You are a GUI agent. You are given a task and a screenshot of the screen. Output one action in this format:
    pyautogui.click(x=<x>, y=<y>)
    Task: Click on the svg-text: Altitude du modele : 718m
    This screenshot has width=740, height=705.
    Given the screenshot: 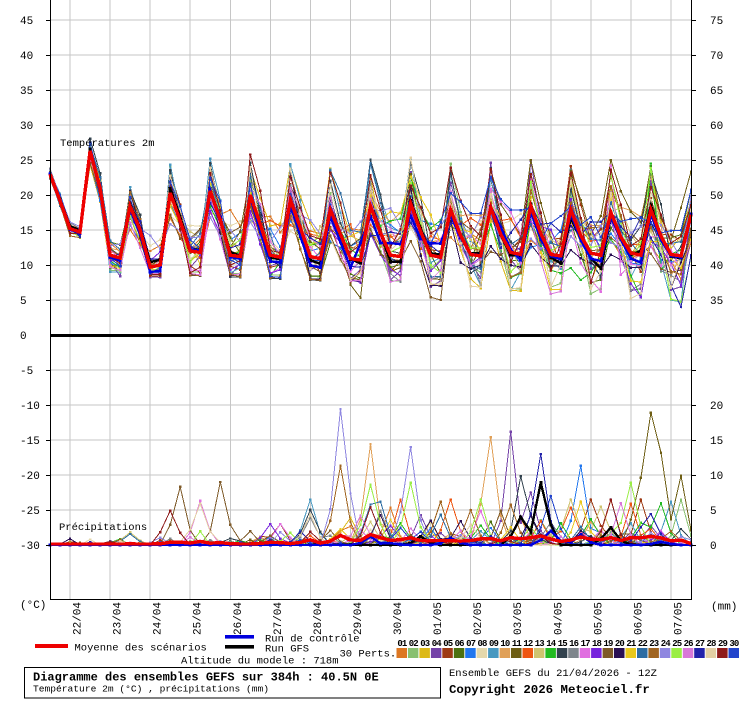 What is the action you would take?
    pyautogui.click(x=260, y=662)
    